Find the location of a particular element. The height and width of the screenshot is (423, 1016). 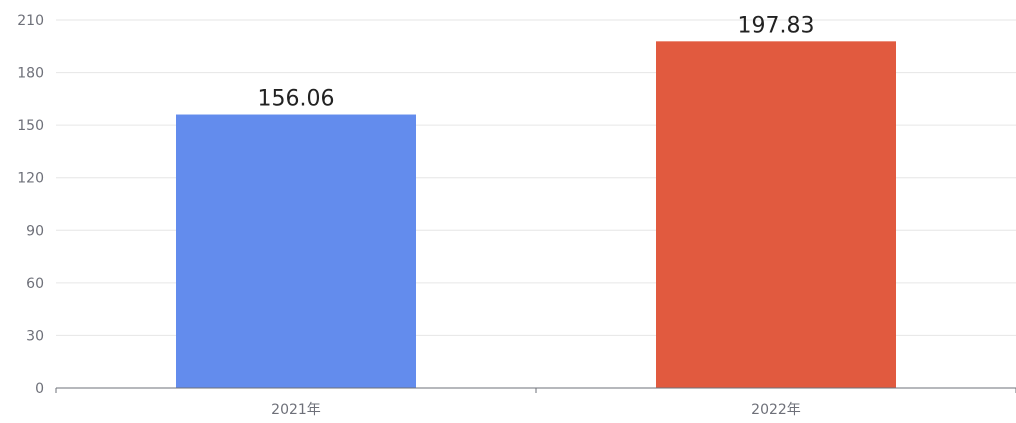

y-tick-label: 150 is located at coordinates (30, 126).